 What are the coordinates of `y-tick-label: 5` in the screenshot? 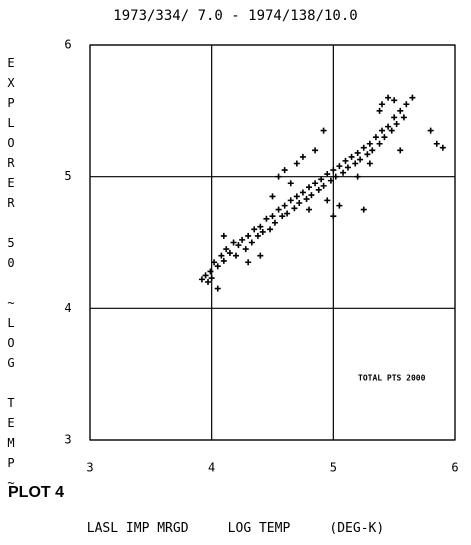 It's located at (67, 176).